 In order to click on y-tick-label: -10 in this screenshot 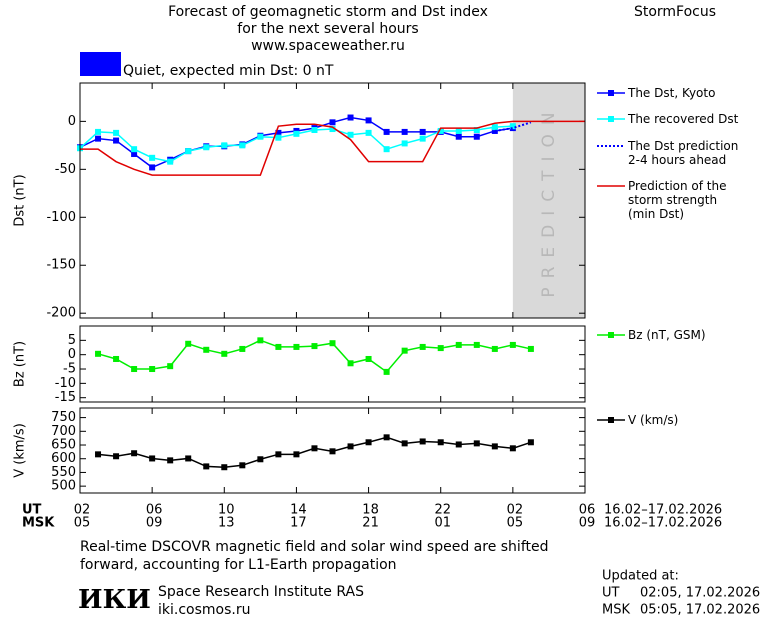, I will do `click(65, 383)`.